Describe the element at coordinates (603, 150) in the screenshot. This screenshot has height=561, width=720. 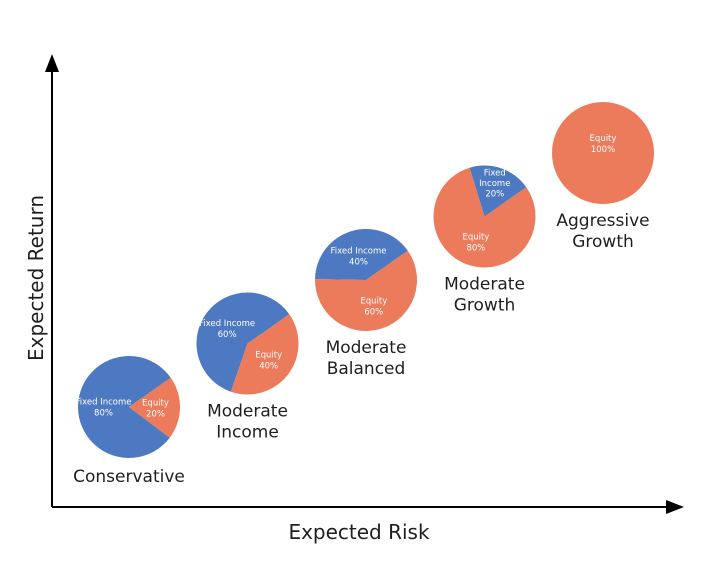
I see `slice-value: 100%` at that location.